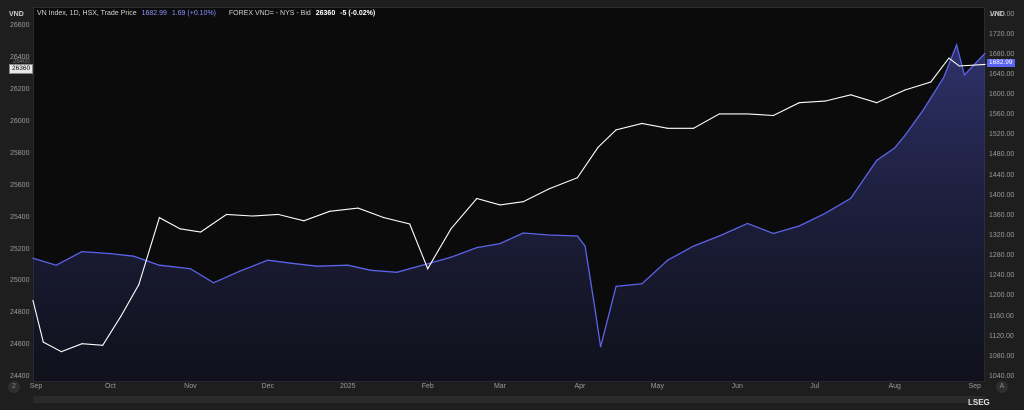 This screenshot has width=1024, height=410. What do you see at coordinates (20, 345) in the screenshot?
I see `left-tick-label: 24600` at bounding box center [20, 345].